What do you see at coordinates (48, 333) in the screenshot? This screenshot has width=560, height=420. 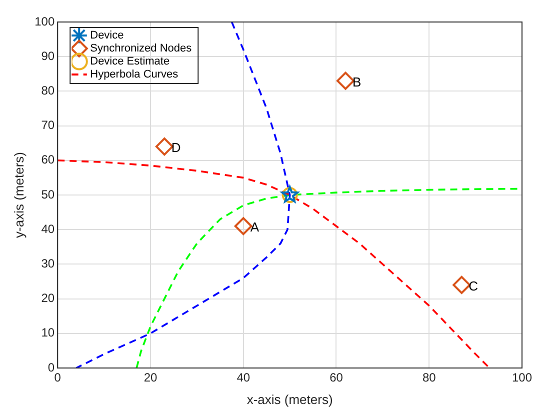 I see `y-tick-label: 10` at bounding box center [48, 333].